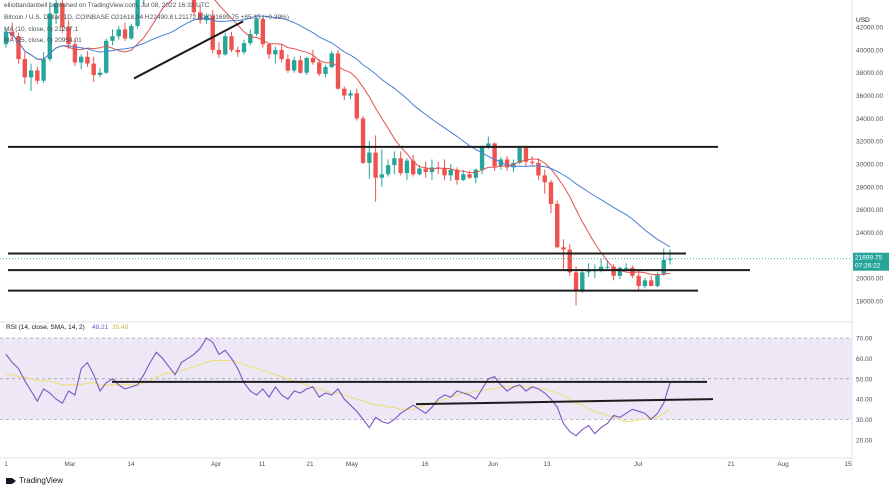 This screenshot has width=891, height=490. I want to click on price-tick-label: 38000.00, so click(869, 73).